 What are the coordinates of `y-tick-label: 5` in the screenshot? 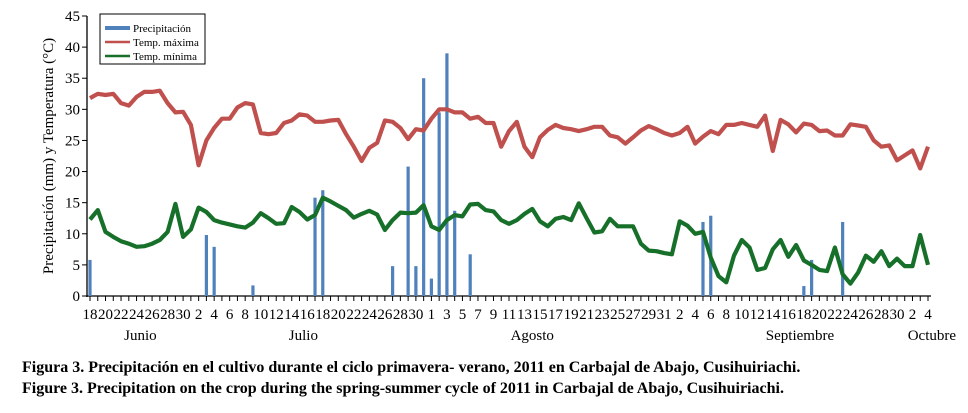 It's located at (77, 266).